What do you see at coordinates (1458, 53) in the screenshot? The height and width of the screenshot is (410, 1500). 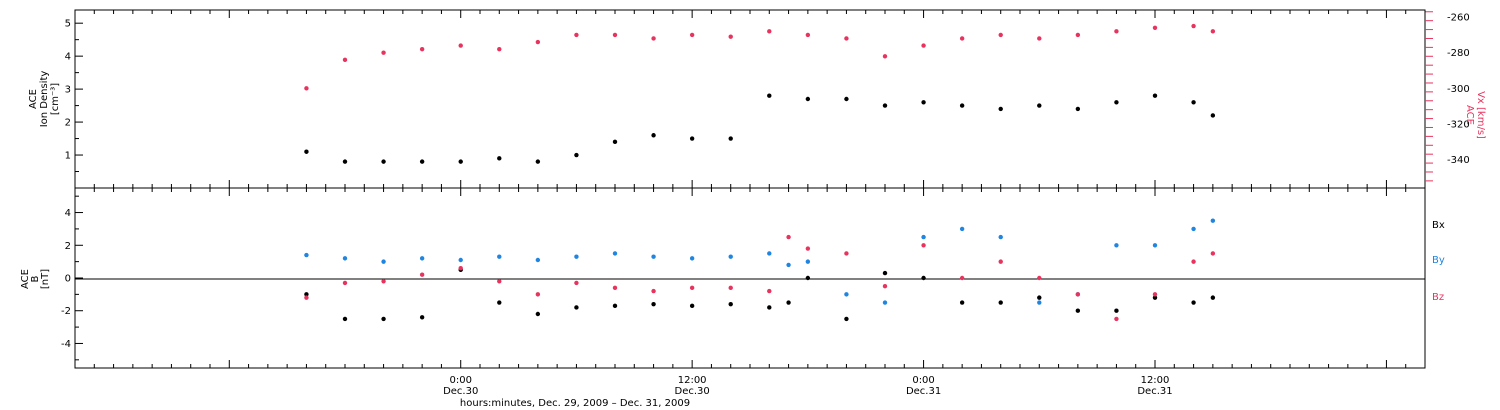 I see `vx-y-tick-label: -280` at bounding box center [1458, 53].